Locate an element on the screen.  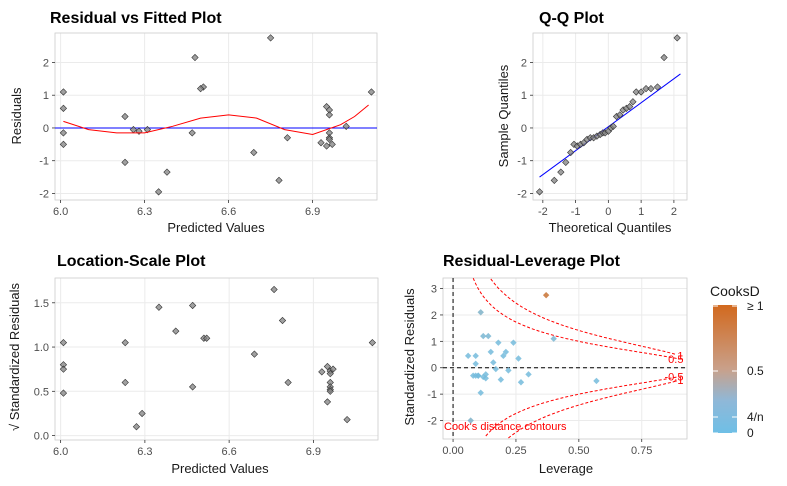
y-tick-label: -1 is located at coordinates (432, 395).